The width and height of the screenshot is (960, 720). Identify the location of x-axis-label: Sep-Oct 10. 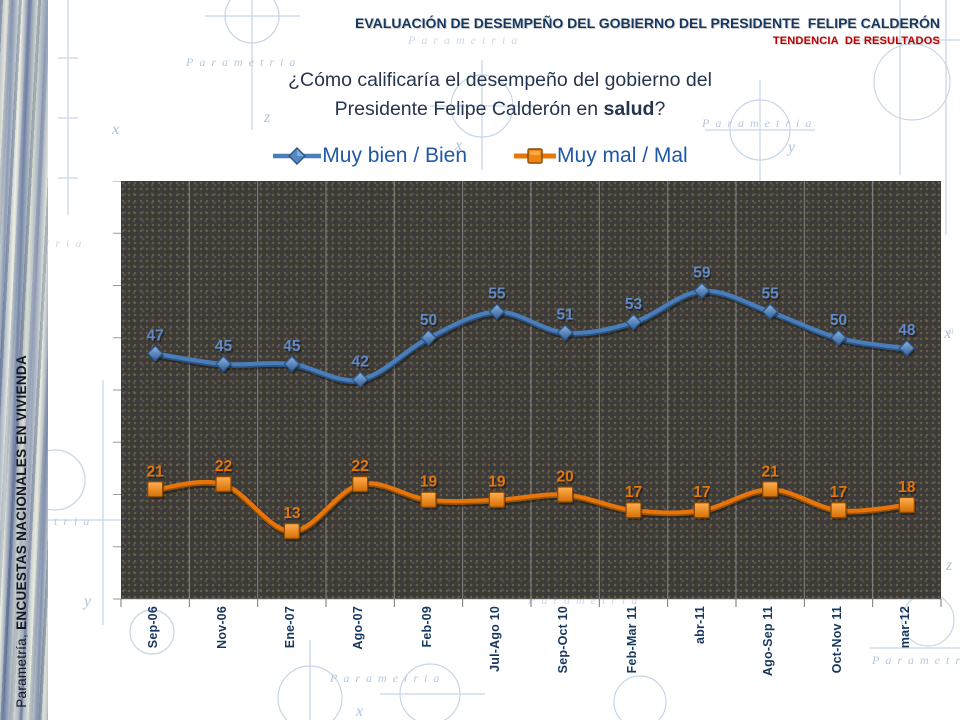
(563, 640).